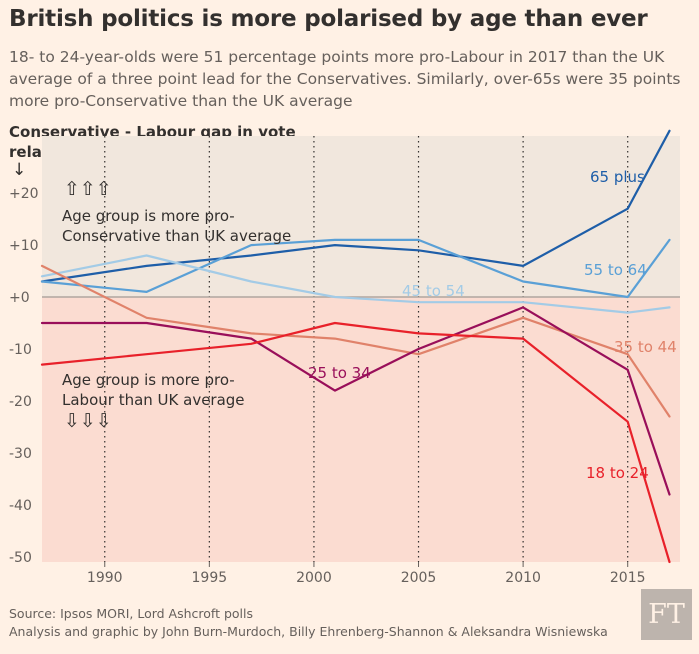 The height and width of the screenshot is (654, 699). What do you see at coordinates (88, 189) in the screenshot?
I see `up-arrows-icon: ⇧⇧⇧` at bounding box center [88, 189].